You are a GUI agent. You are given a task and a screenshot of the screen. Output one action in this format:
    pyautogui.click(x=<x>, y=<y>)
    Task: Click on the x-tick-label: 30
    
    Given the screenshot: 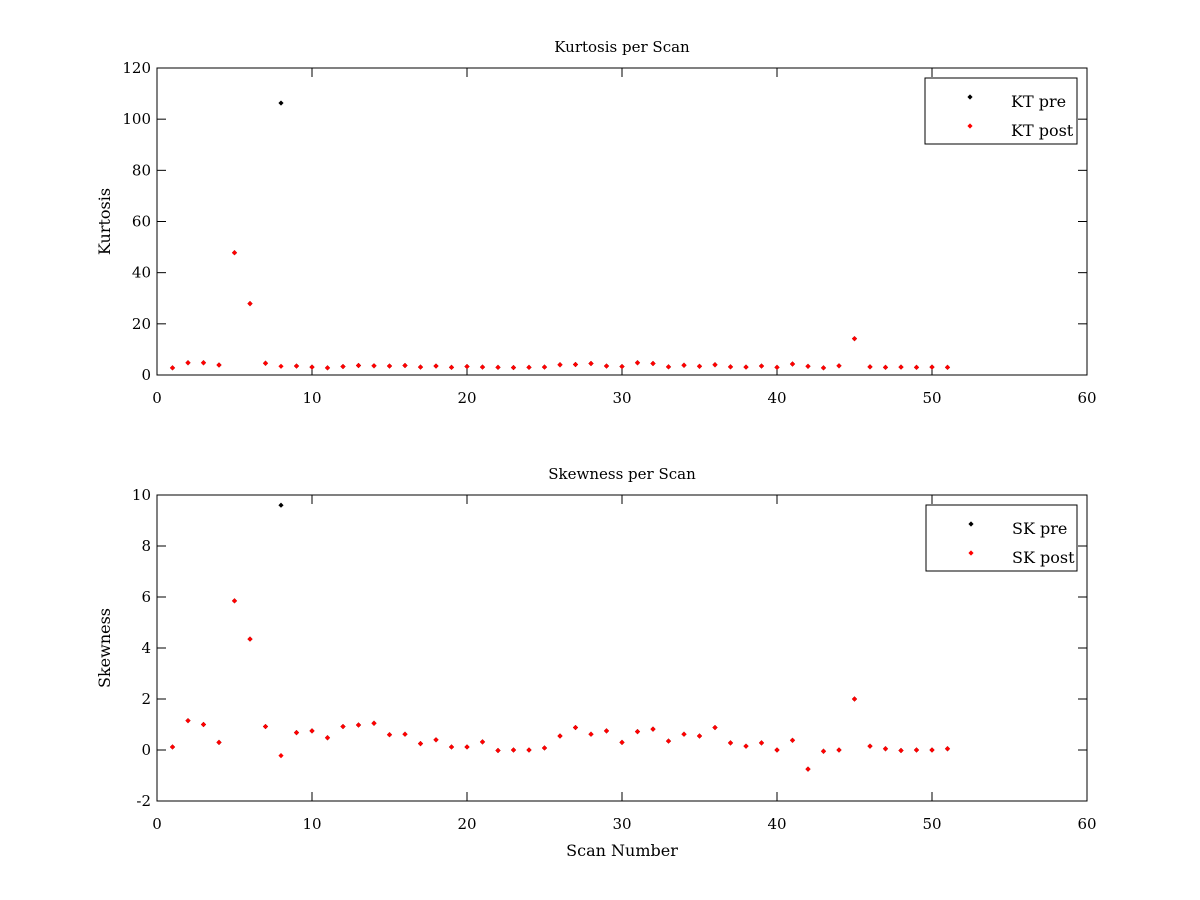 What is the action you would take?
    pyautogui.click(x=621, y=398)
    